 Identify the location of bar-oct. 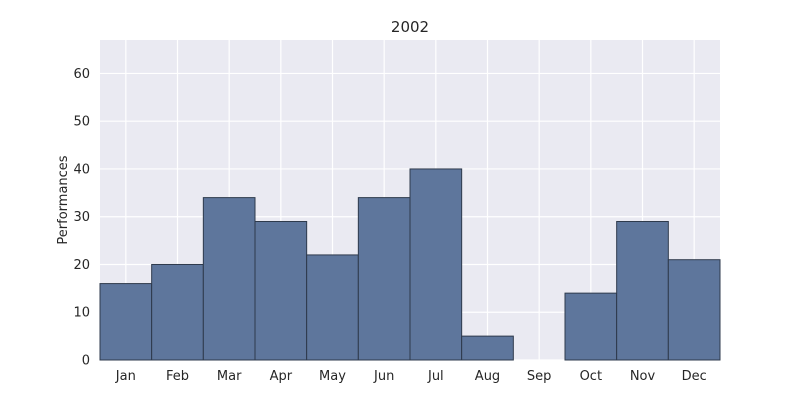
(591, 326).